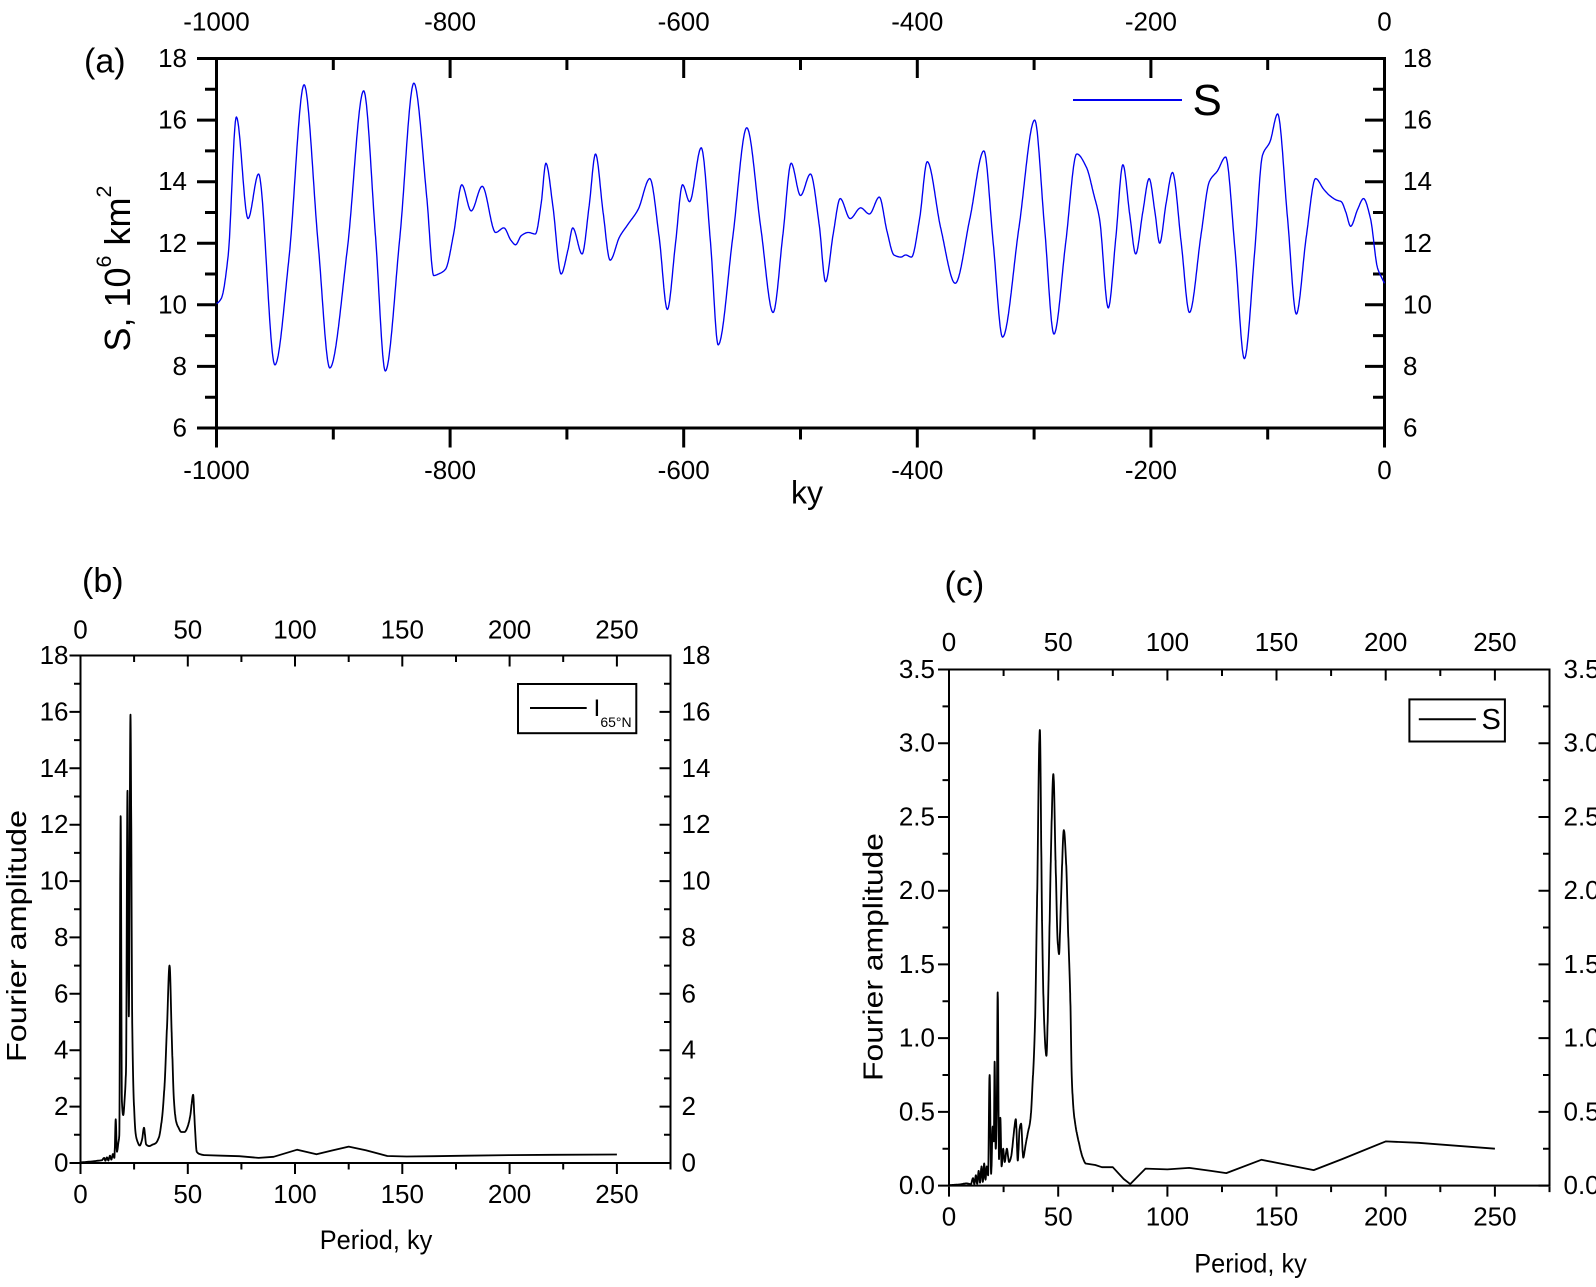 This screenshot has width=1596, height=1287. Describe the element at coordinates (965, 585) in the screenshot. I see `svg-text: (c)` at that location.